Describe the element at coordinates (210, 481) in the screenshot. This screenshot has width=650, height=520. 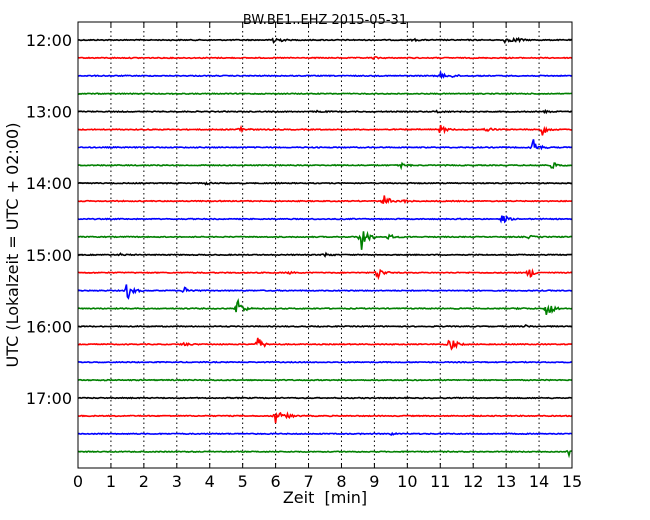
I see `x-tick-label: 4` at that location.